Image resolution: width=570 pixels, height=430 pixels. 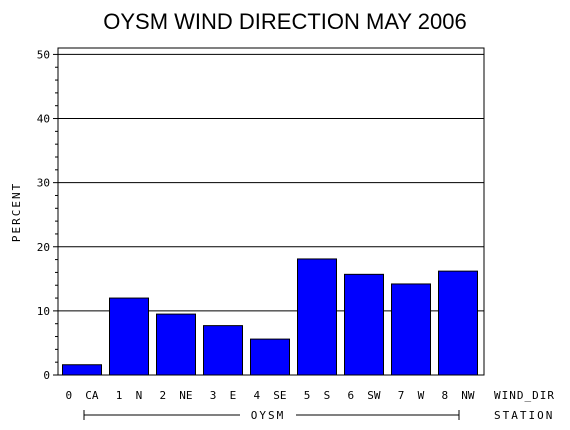 I want to click on y-tick-labels: 0 10 20 30 40 50, so click(x=43, y=215).